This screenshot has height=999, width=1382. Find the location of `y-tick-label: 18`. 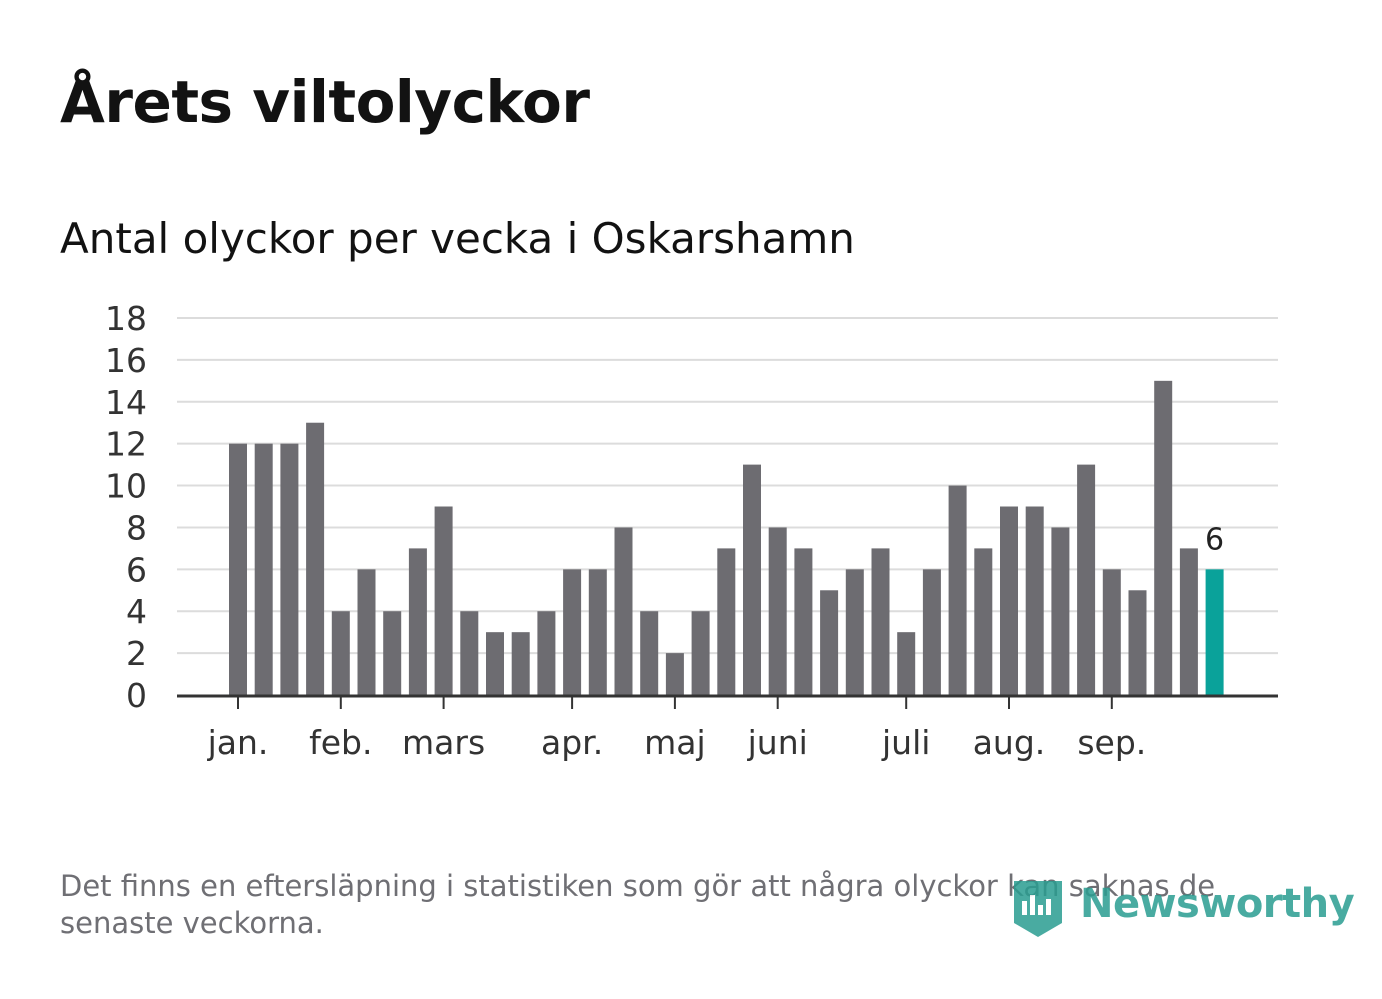

y-tick-label: 18 is located at coordinates (126, 318).